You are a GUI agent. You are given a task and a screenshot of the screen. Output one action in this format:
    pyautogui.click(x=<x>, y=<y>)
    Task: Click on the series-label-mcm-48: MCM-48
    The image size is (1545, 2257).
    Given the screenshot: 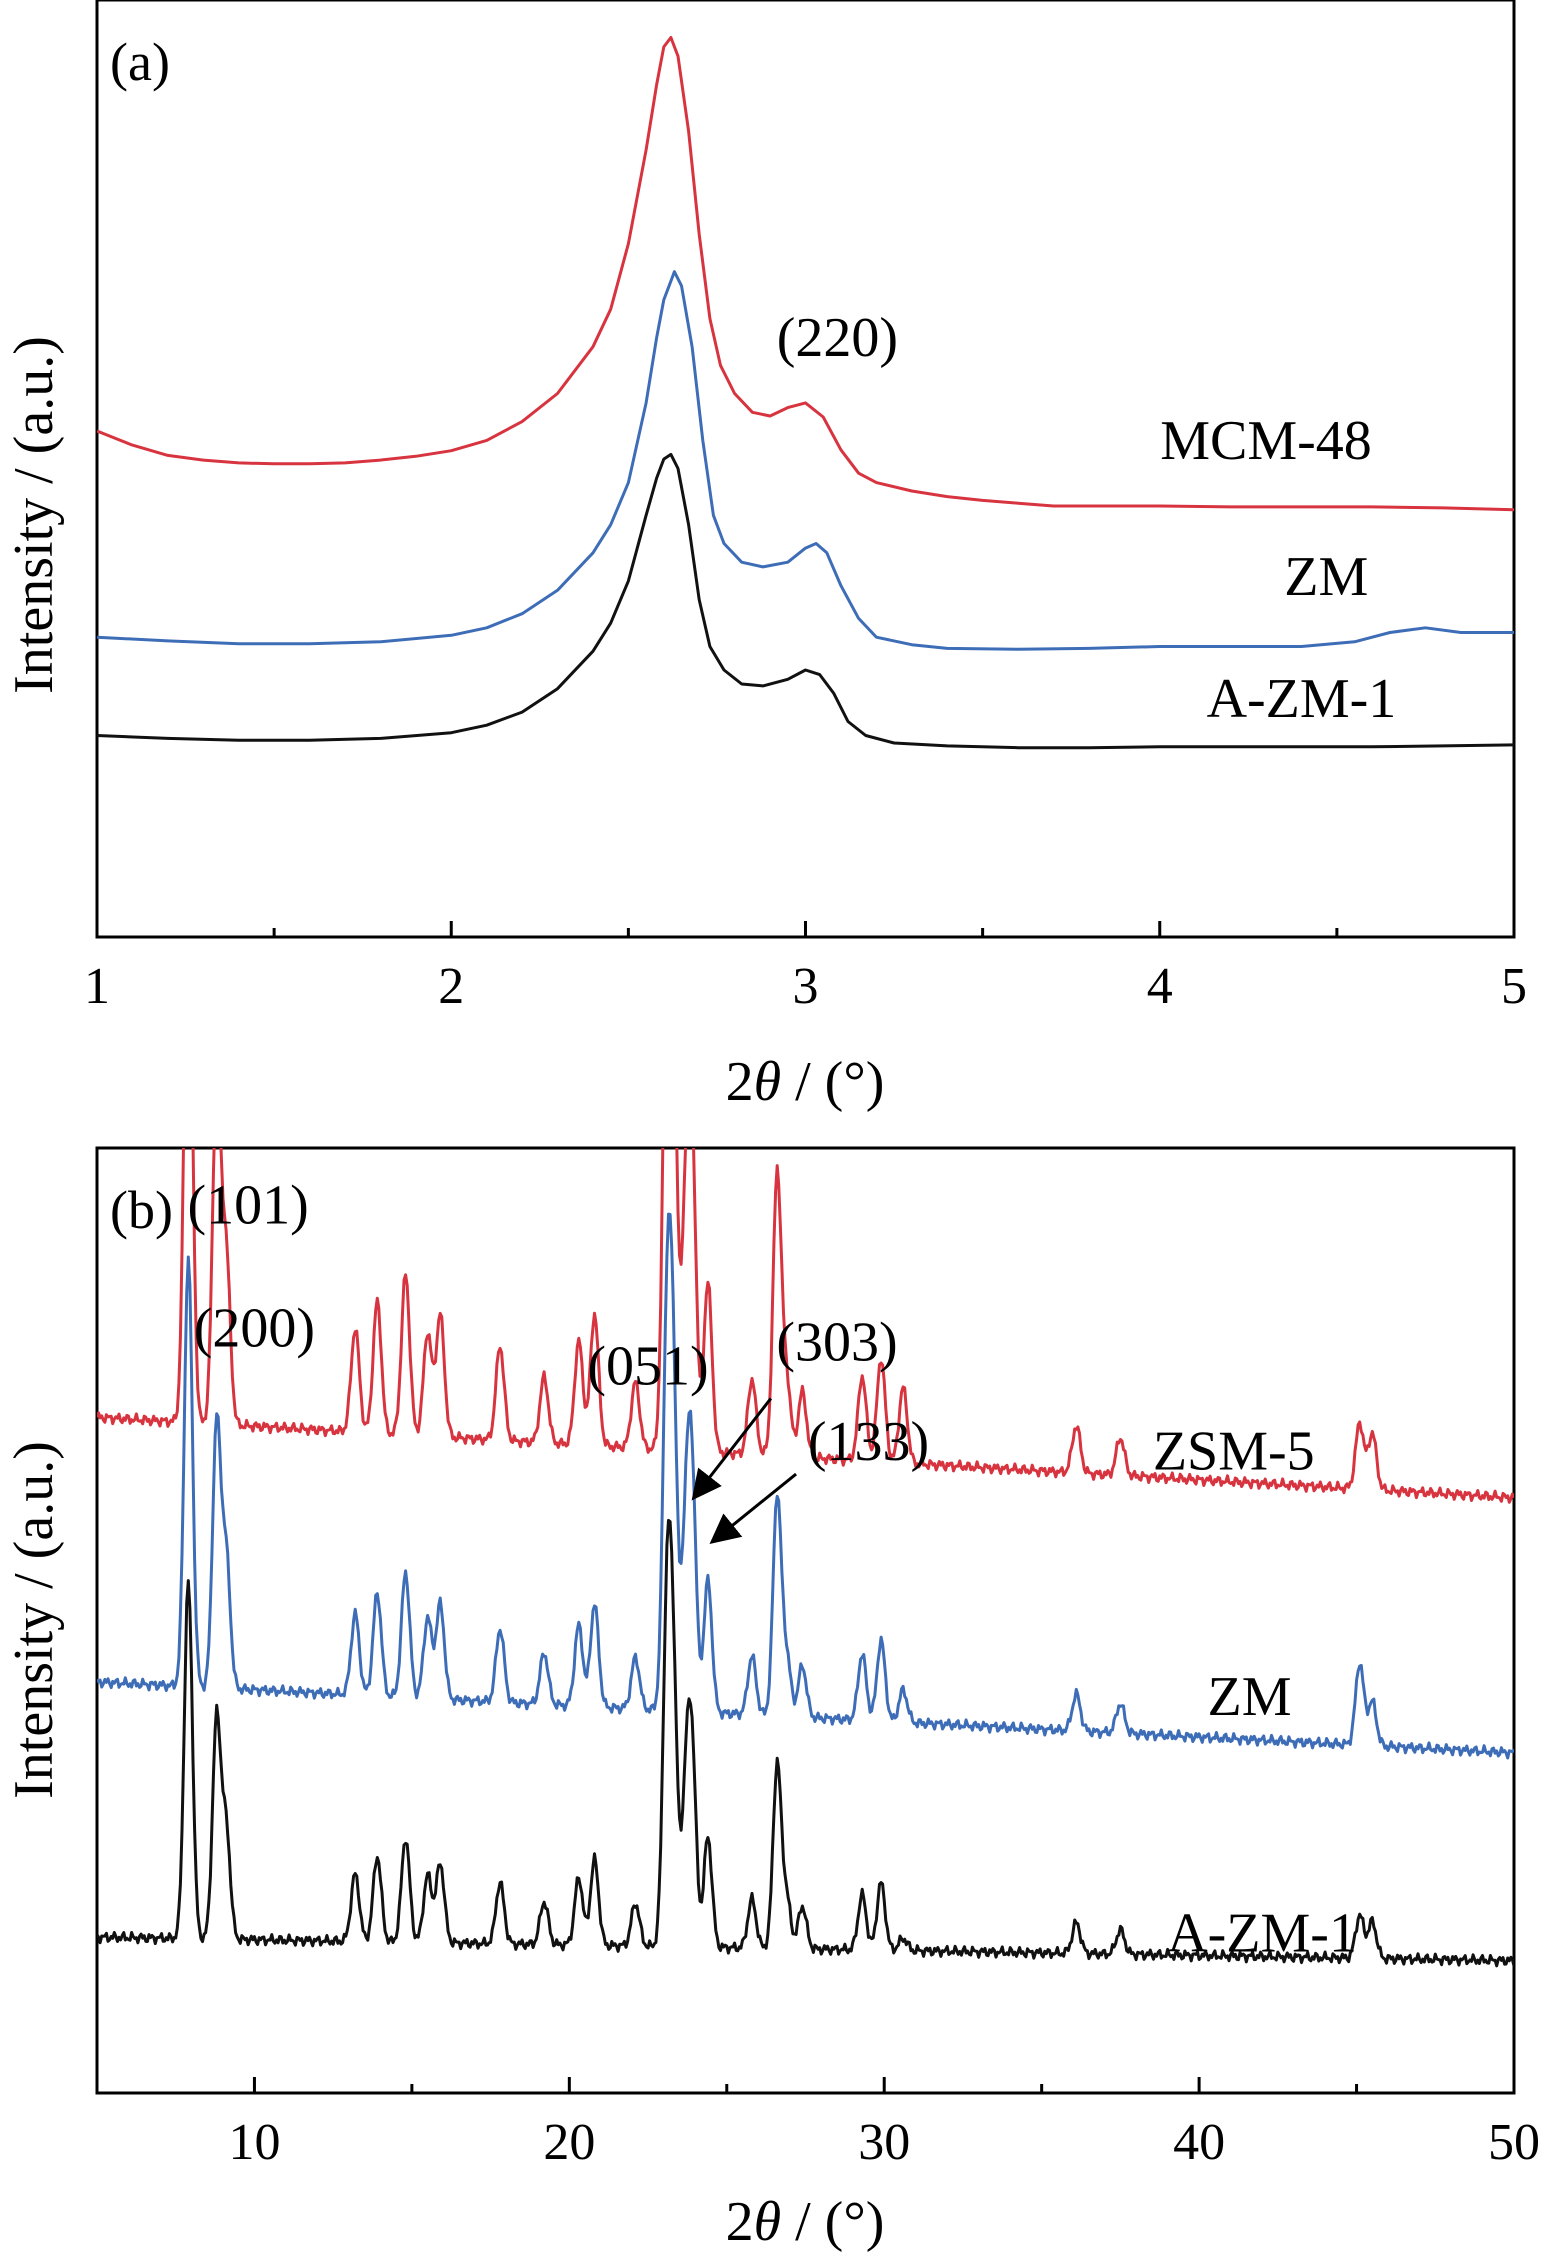 What is the action you would take?
    pyautogui.click(x=1266, y=441)
    